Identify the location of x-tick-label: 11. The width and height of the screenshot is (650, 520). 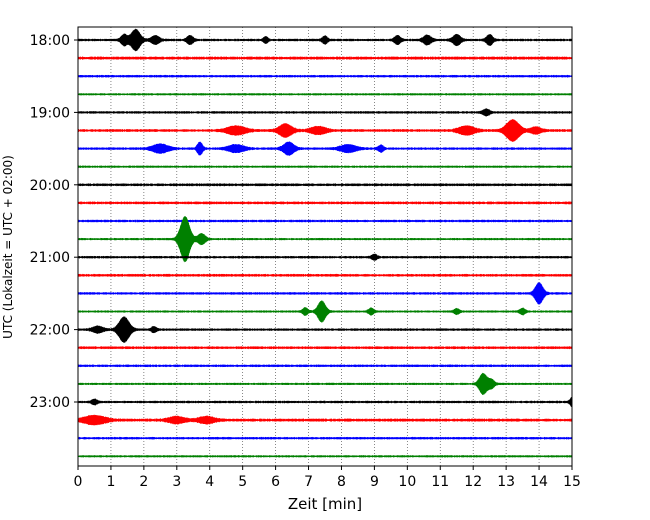
(440, 482).